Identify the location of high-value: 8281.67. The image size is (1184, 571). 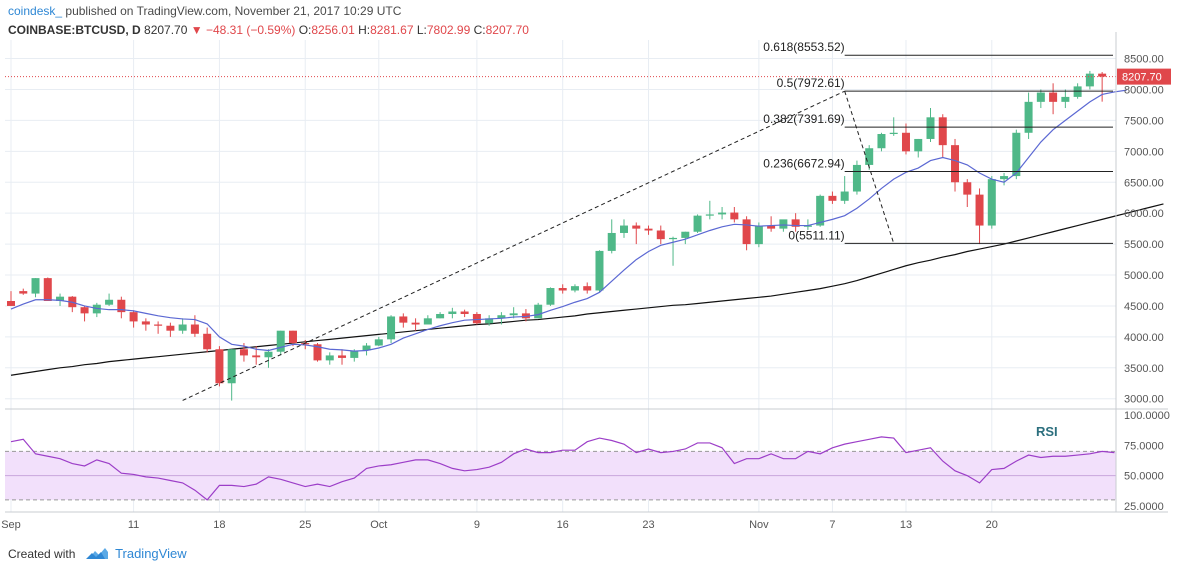
(392, 30).